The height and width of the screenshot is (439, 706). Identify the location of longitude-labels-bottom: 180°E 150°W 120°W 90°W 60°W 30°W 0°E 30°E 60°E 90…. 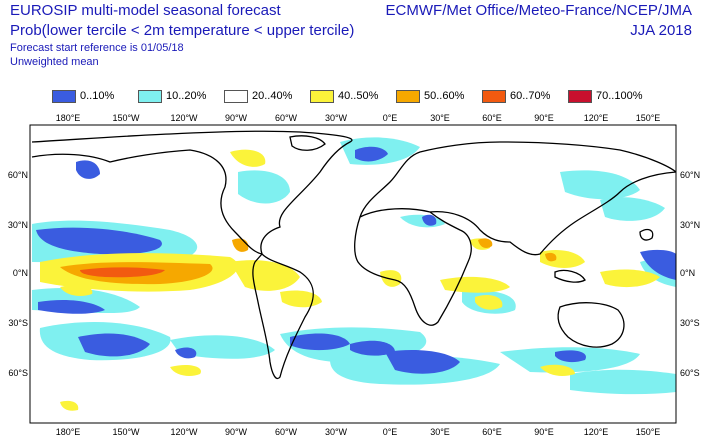
(358, 432).